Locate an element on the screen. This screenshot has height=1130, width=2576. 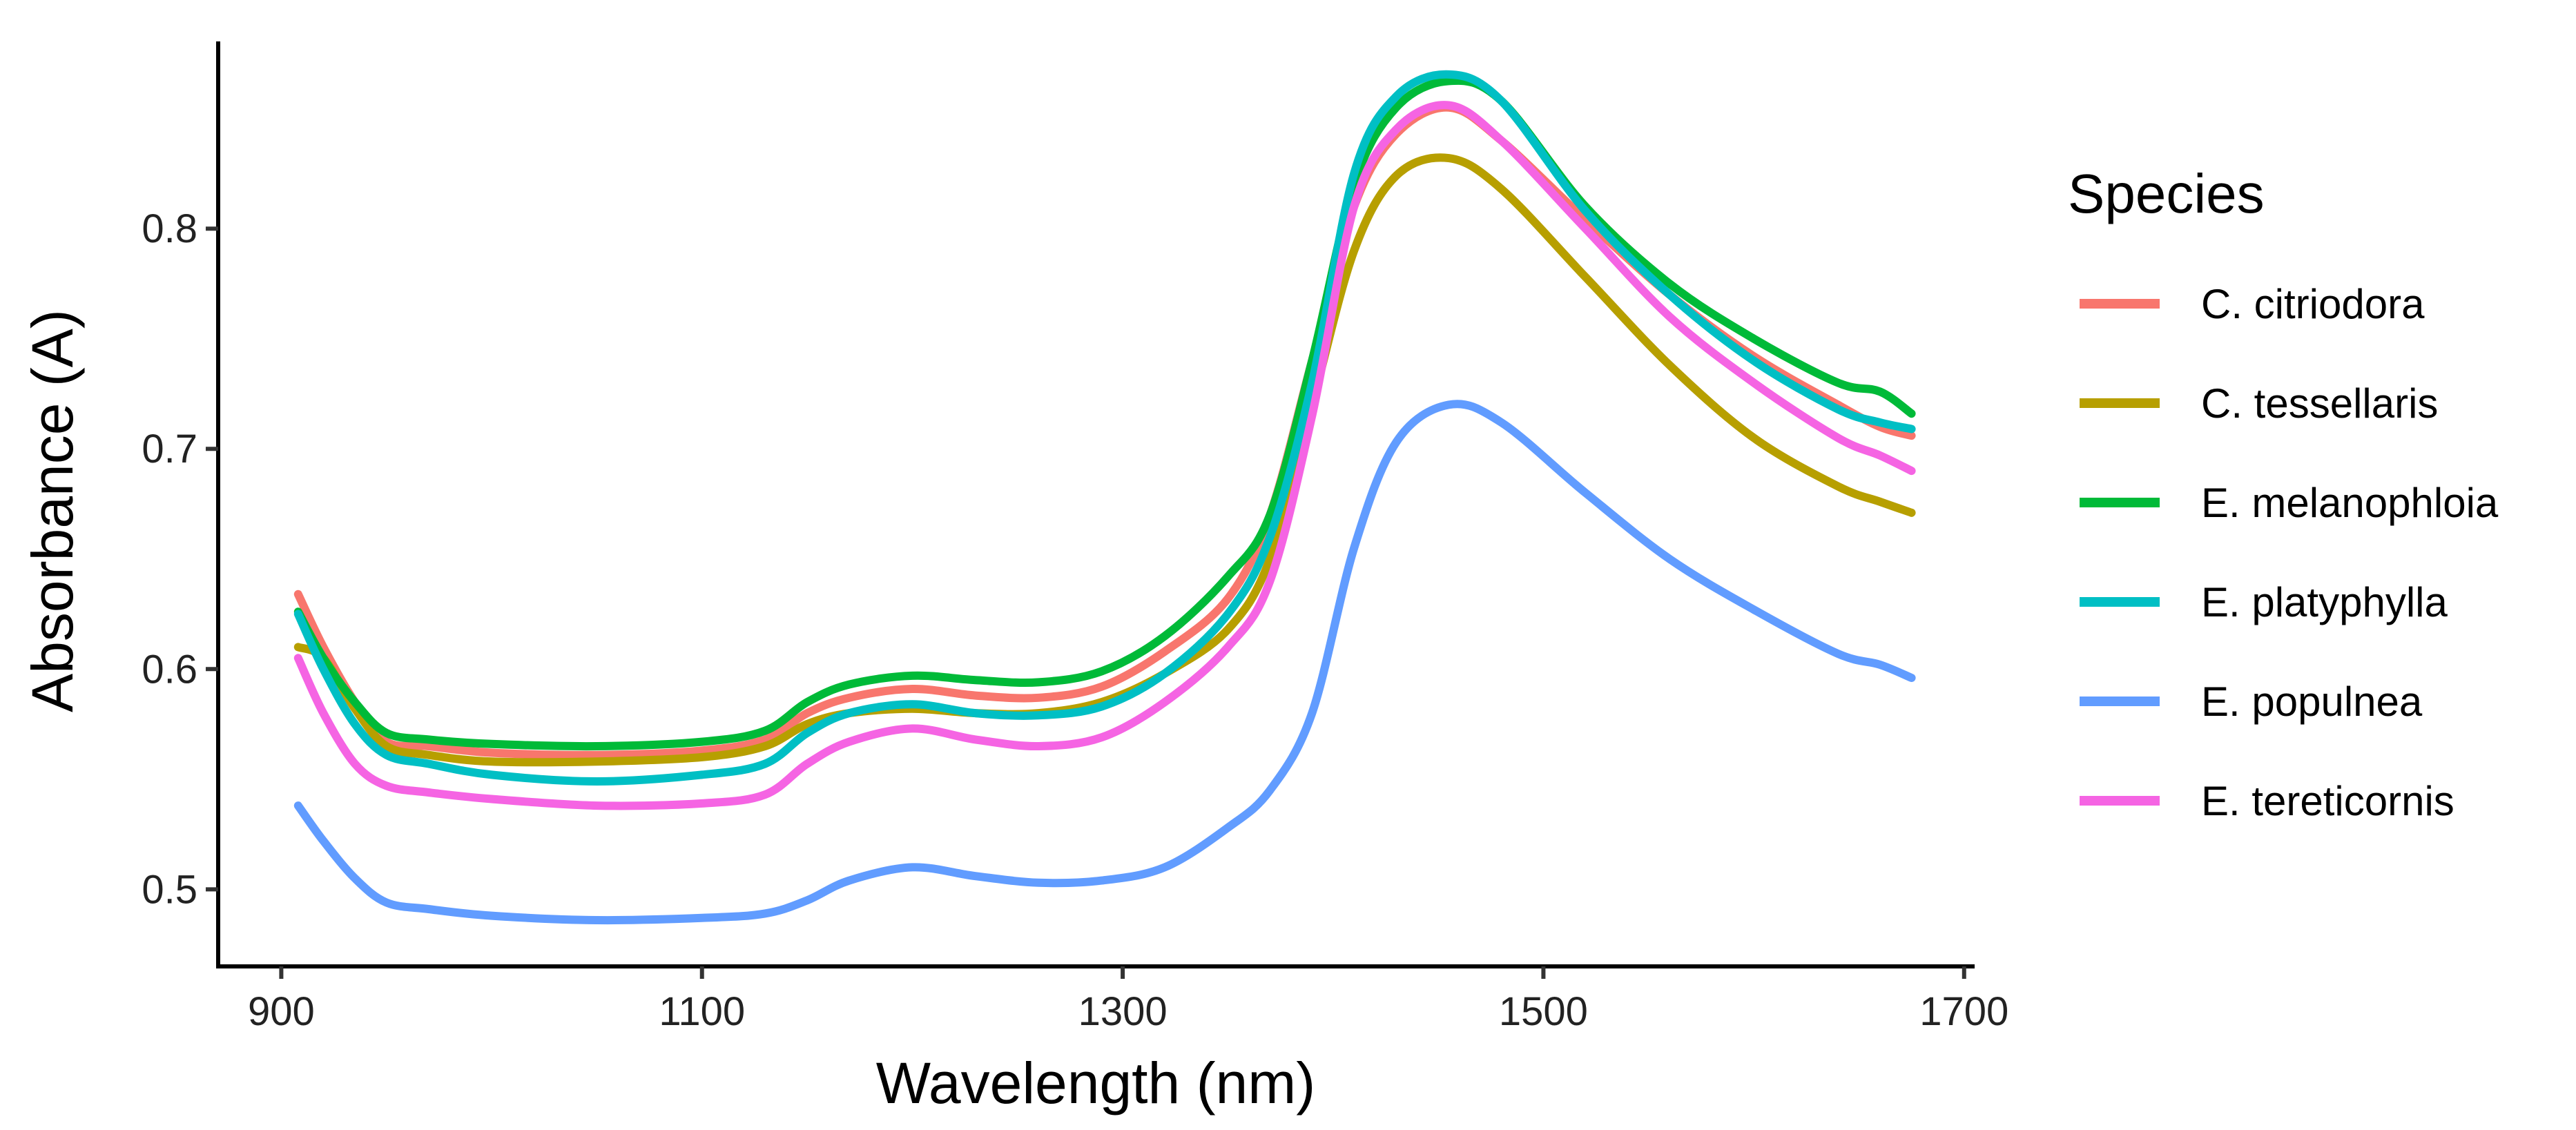
y-tick-label: 0.6 is located at coordinates (170, 669).